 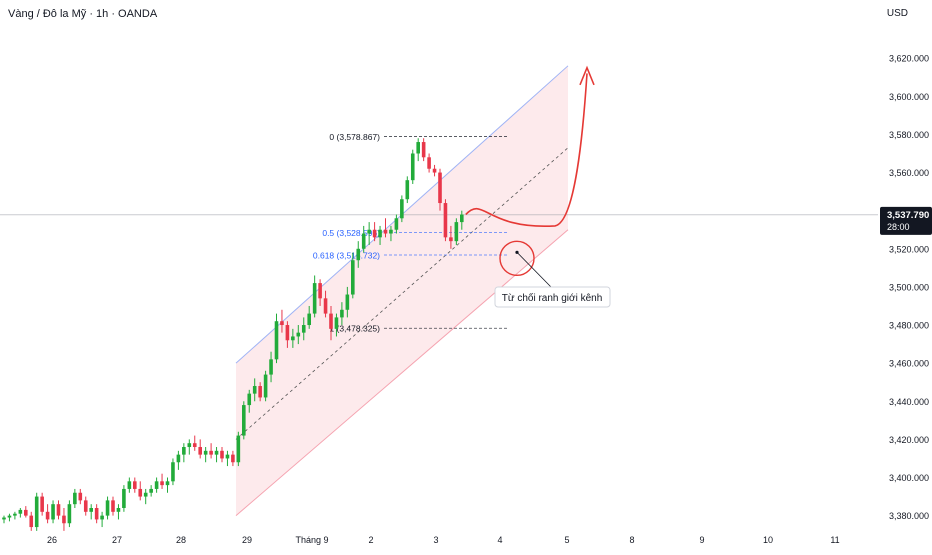 I want to click on fib-label: 1 (3,478.325), so click(x=354, y=329).